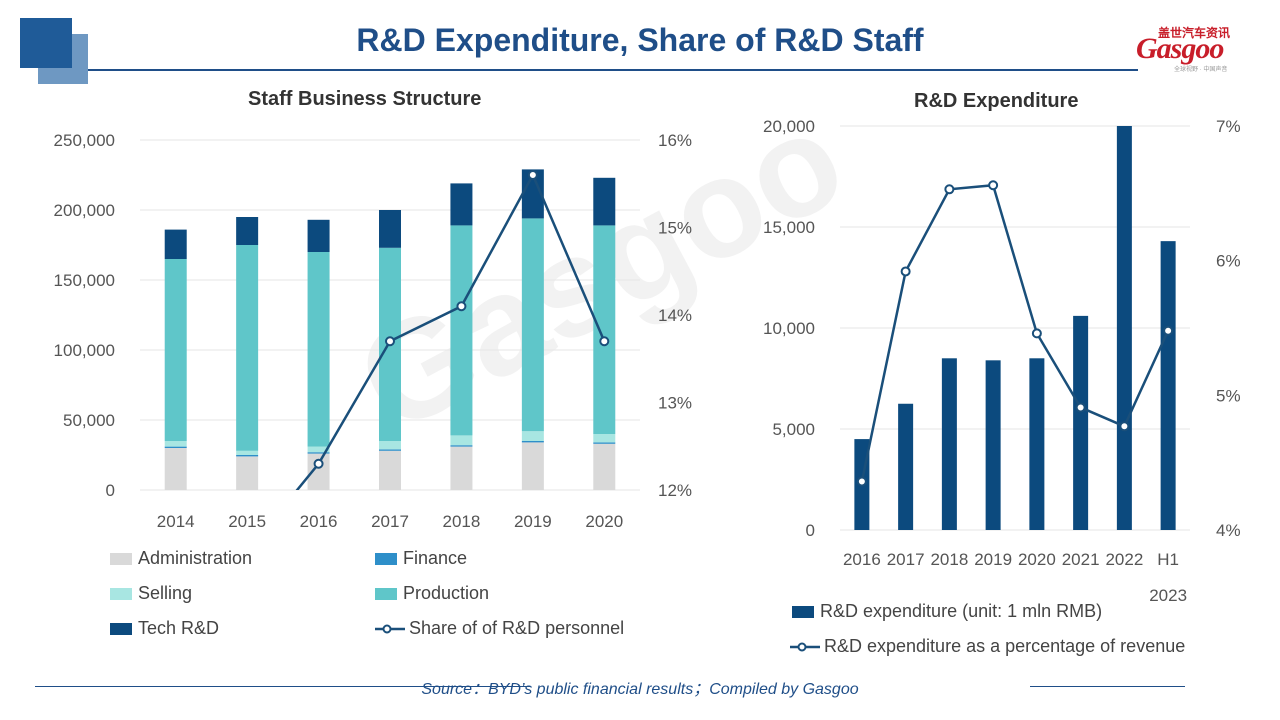 The image size is (1280, 720). Describe the element at coordinates (84, 280) in the screenshot. I see `y-tick-label: 150,000` at that location.